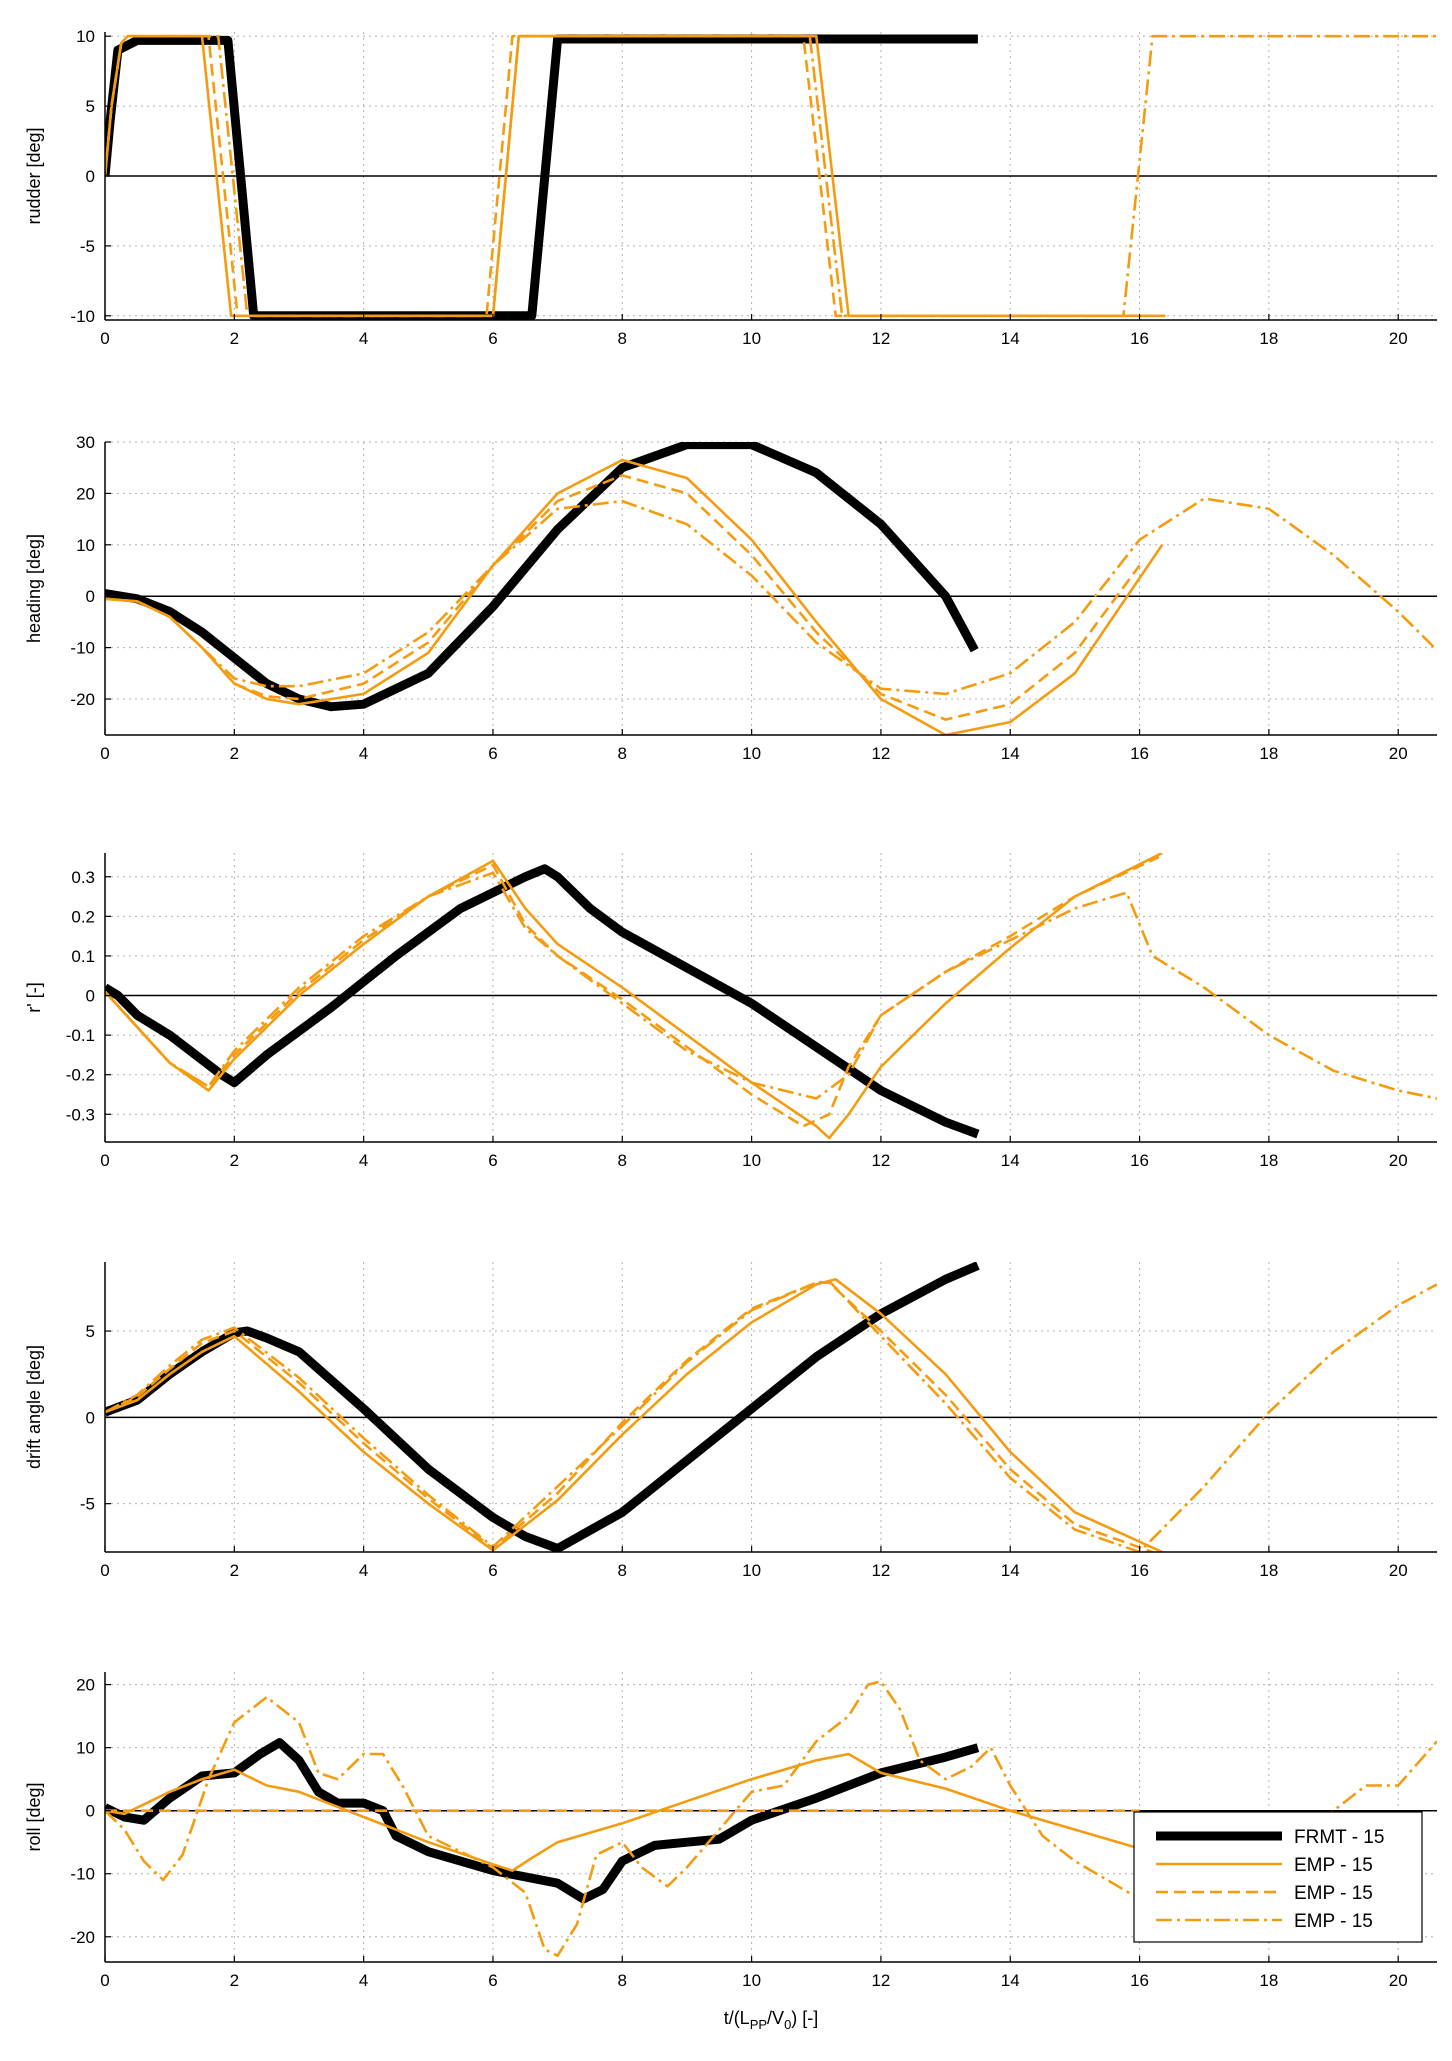  What do you see at coordinates (880, 338) in the screenshot?
I see `rudder-x-tick-label: 12` at bounding box center [880, 338].